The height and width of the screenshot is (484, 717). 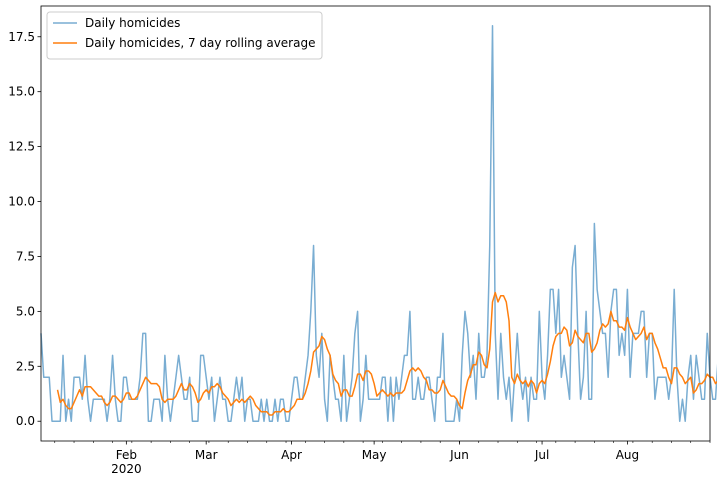 What do you see at coordinates (21, 147) in the screenshot?
I see `y-tick-label: 12.5` at bounding box center [21, 147].